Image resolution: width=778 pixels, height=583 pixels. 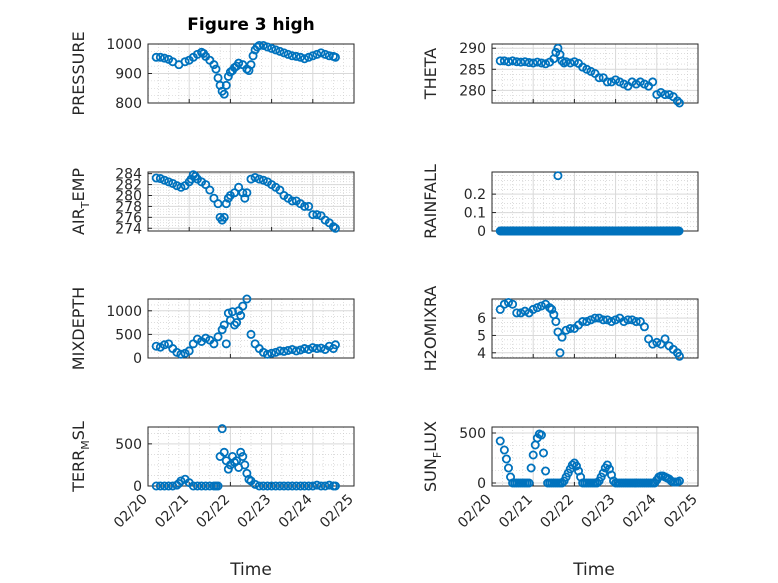 I want to click on y-tick-label: 0, so click(x=137, y=487).